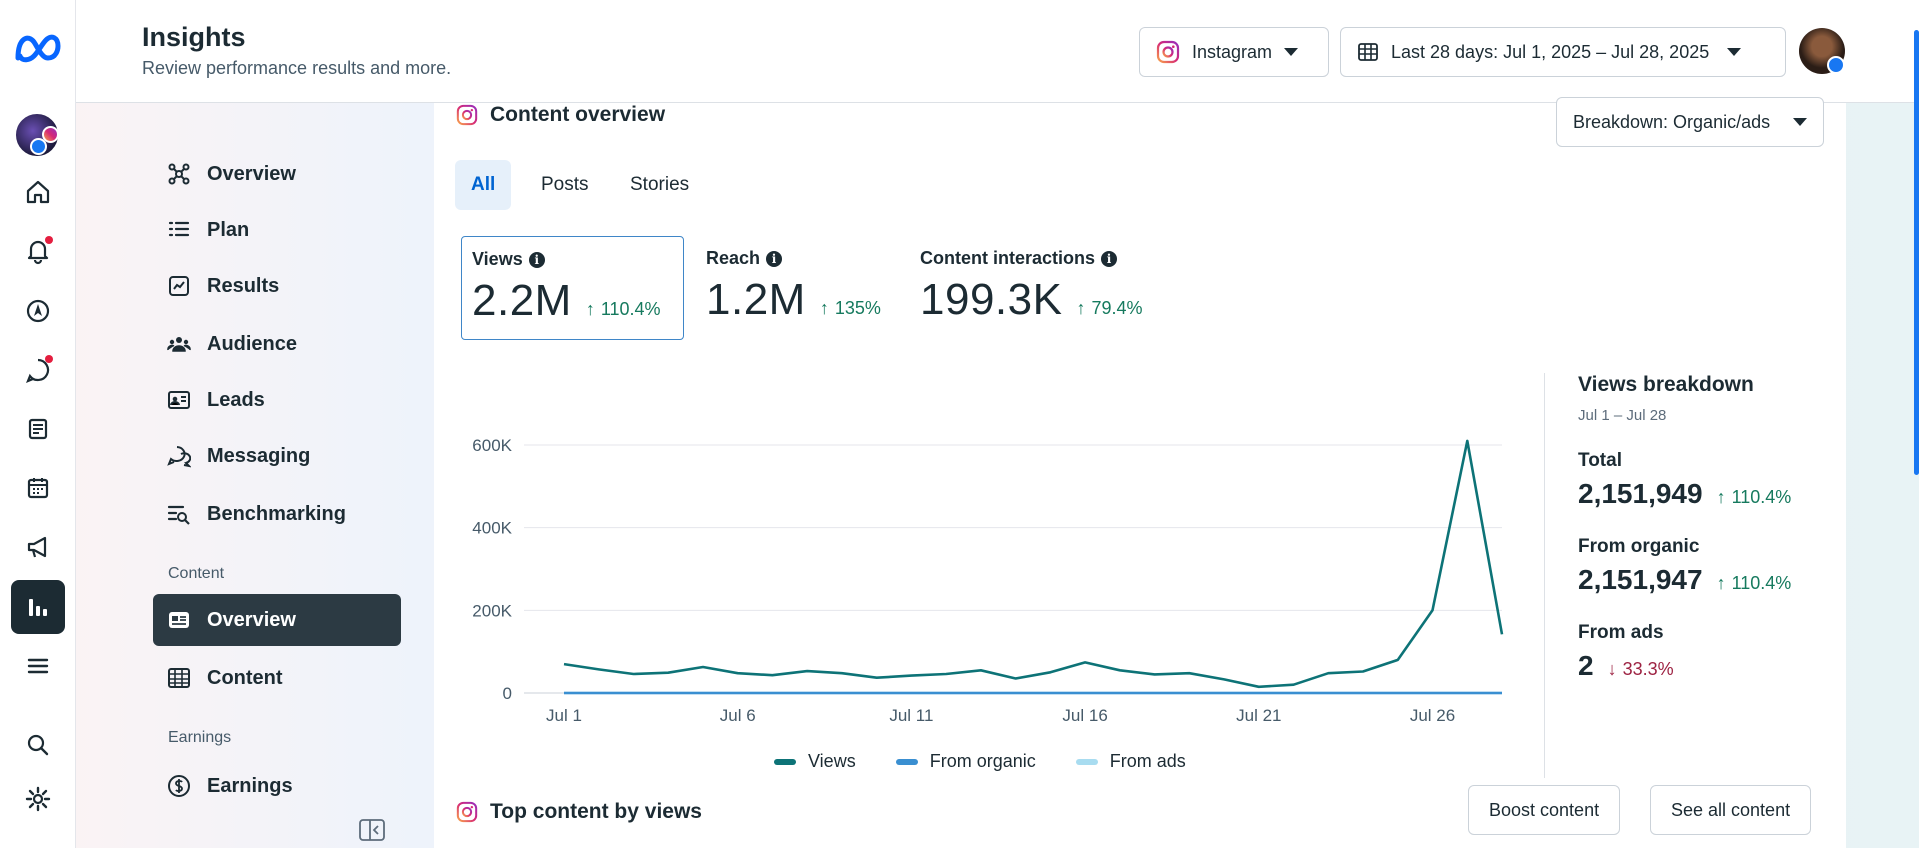 The height and width of the screenshot is (848, 1919). Describe the element at coordinates (756, 299) in the screenshot. I see `metric-value: 1.2M` at that location.